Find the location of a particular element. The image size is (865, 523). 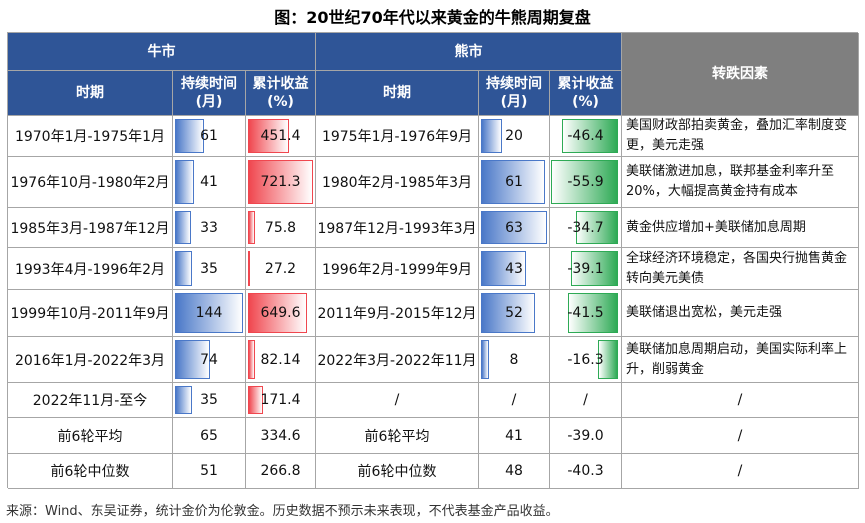

table-cell: -16.3 is located at coordinates (586, 360).